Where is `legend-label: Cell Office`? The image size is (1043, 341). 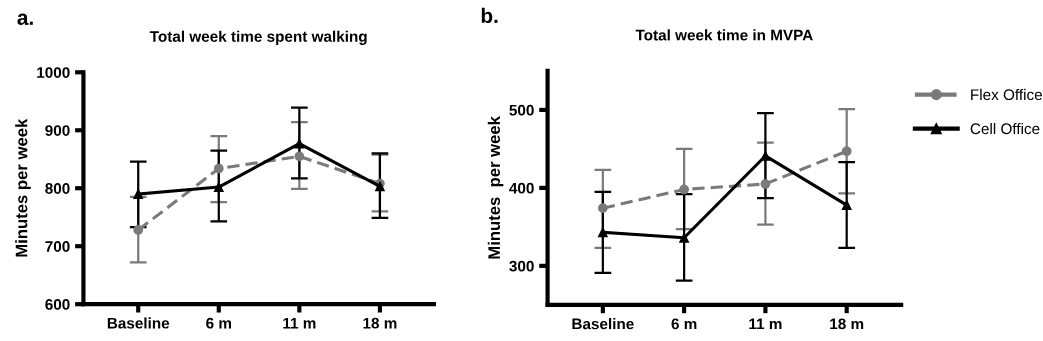 legend-label: Cell Office is located at coordinates (1005, 128).